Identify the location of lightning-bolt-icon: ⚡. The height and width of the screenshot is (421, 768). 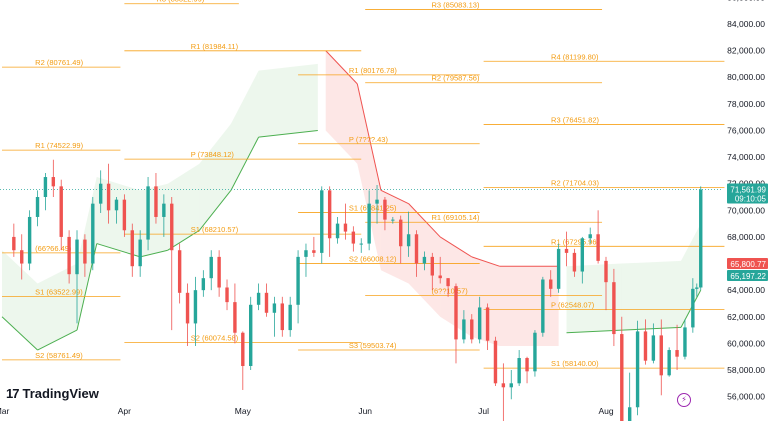
(684, 400).